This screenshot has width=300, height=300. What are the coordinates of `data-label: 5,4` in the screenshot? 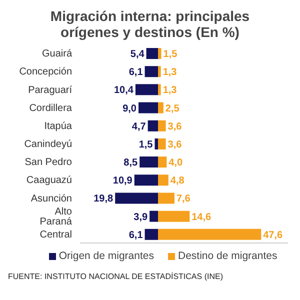 It's located at (137, 54).